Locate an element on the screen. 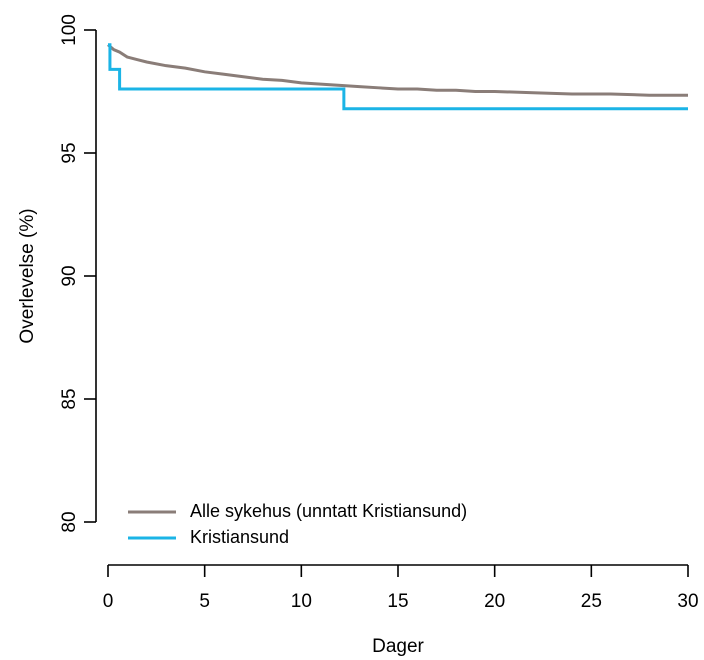 Image resolution: width=704 pixels, height=660 pixels. x-axis: 0 5 10 15 20 25 30 is located at coordinates (401, 588).